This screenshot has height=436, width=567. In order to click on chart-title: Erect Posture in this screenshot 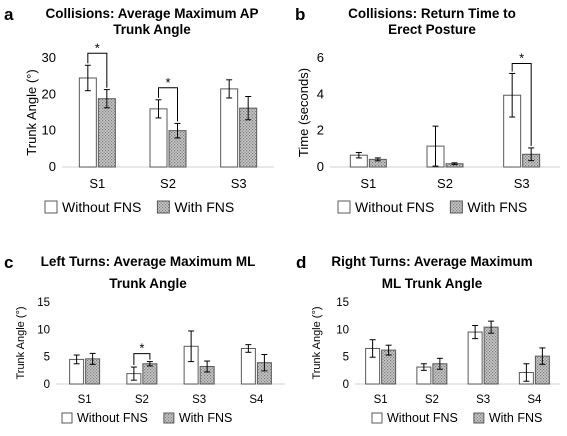, I will do `click(432, 29)`.